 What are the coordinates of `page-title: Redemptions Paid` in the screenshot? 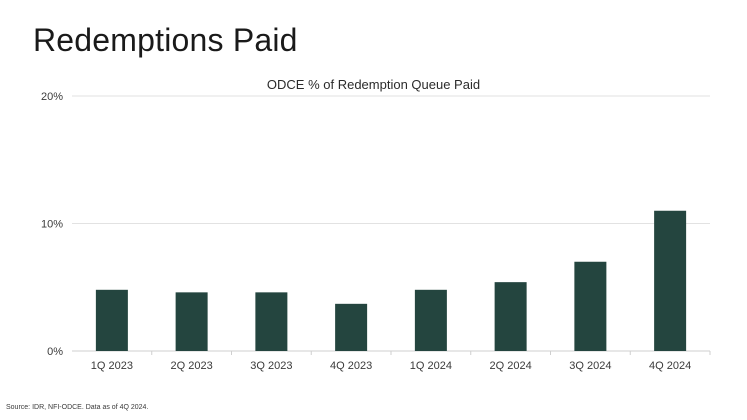 It's located at (165, 40).